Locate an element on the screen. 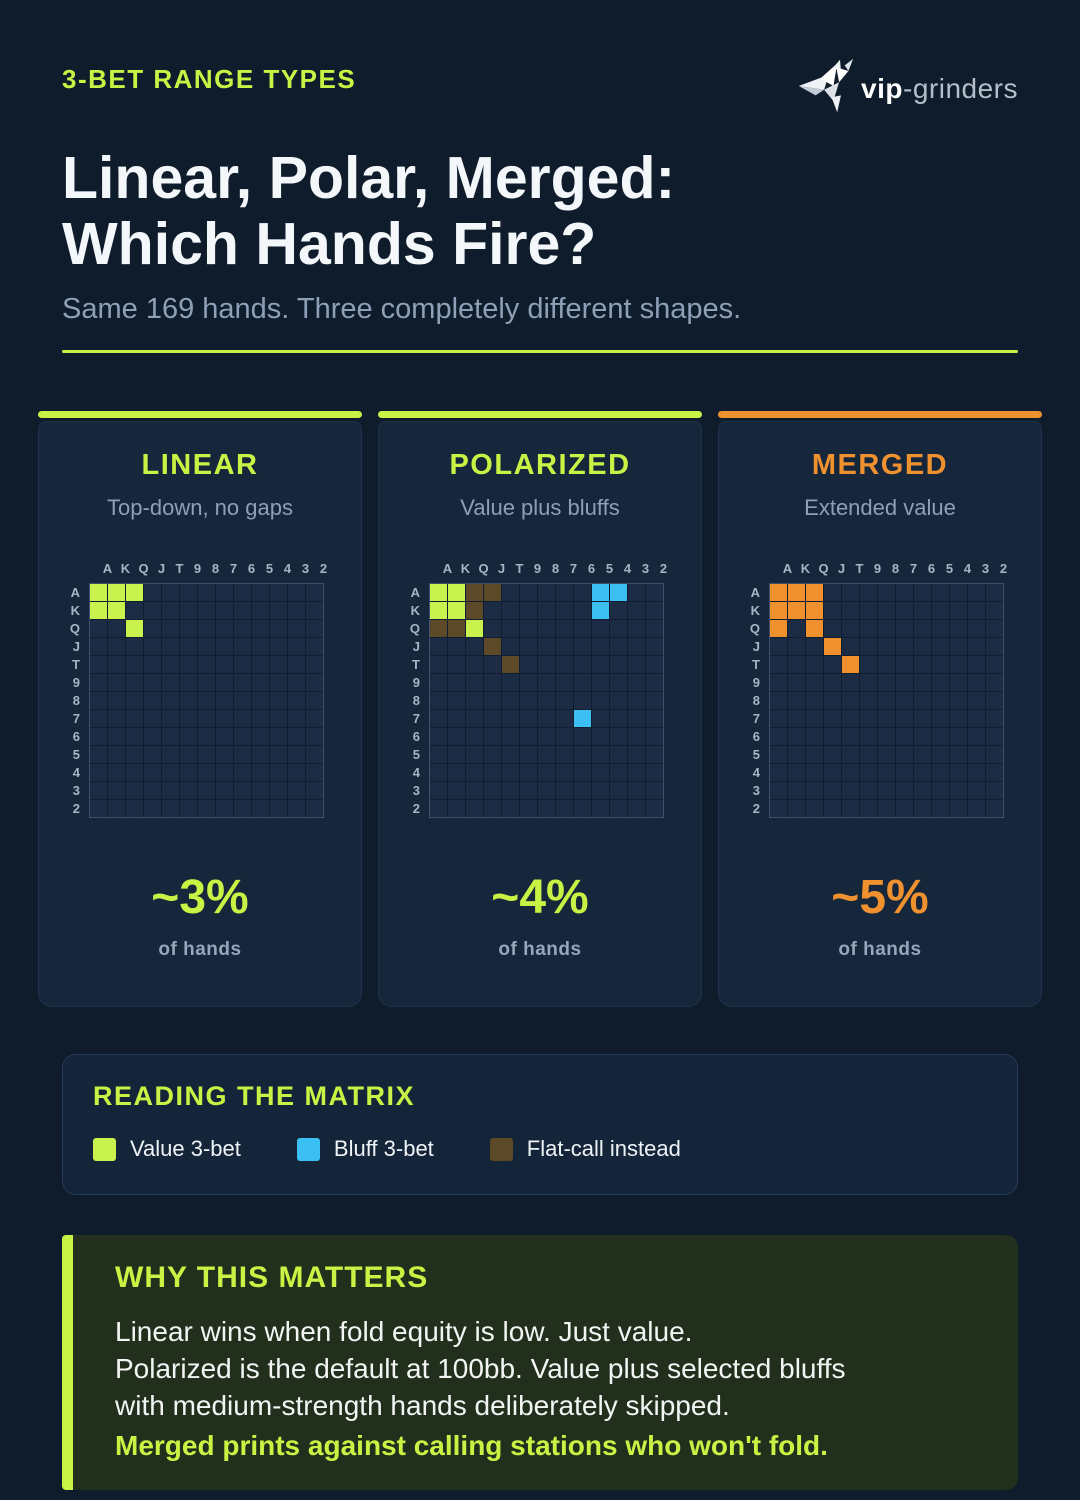 This screenshot has height=1500, width=1080. matrix-col-header: 3 is located at coordinates (305, 568).